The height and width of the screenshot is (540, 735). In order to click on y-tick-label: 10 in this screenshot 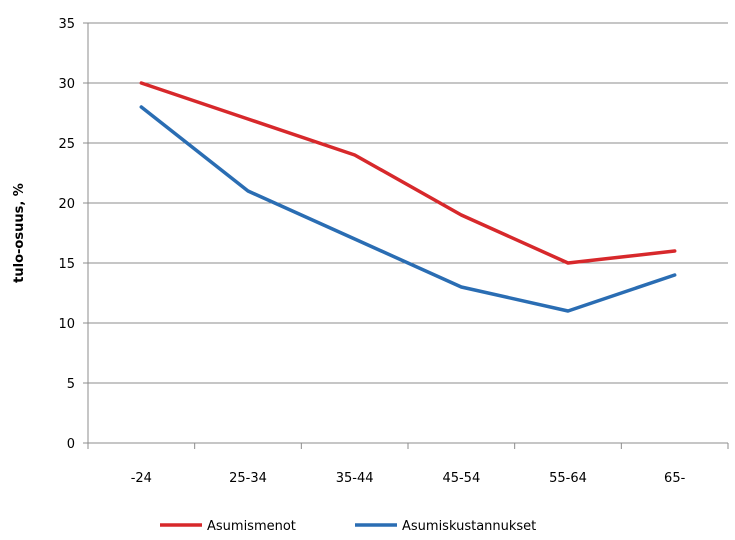, I will do `click(66, 324)`.